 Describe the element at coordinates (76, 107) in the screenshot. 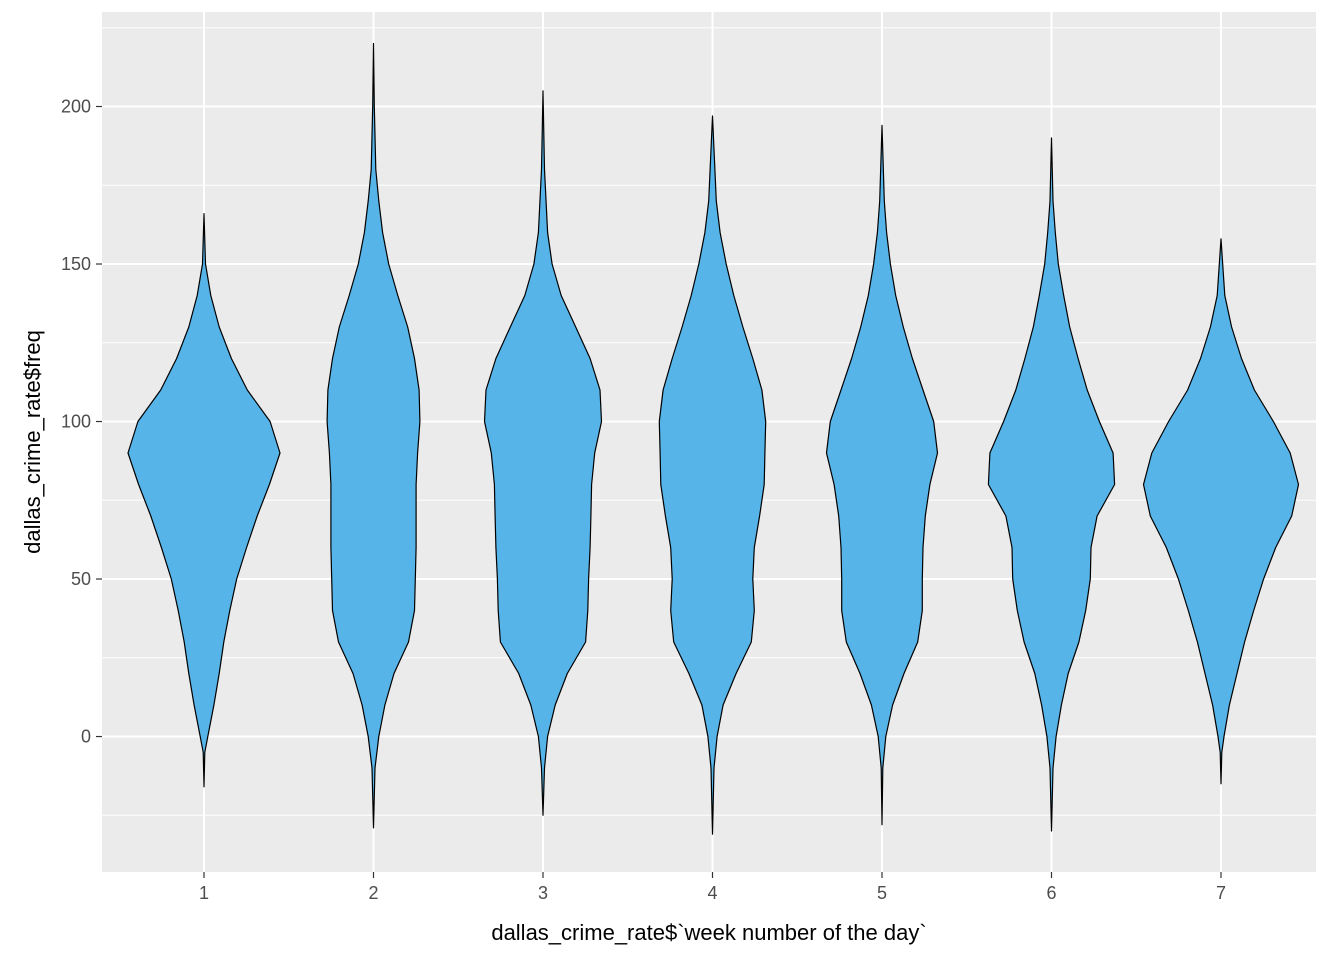

I see `y-tick-label: 200` at that location.